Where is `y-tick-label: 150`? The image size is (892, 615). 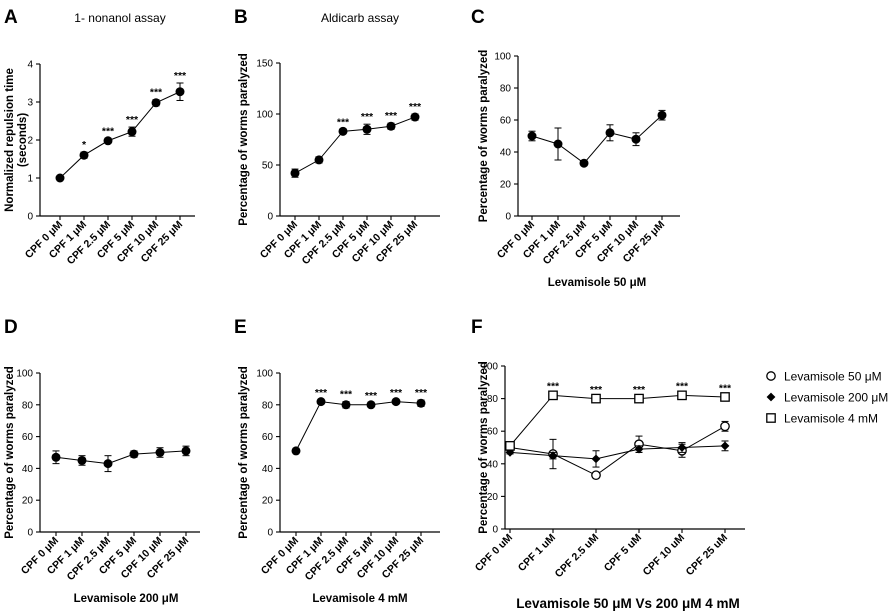 y-tick-label: 150 is located at coordinates (264, 64).